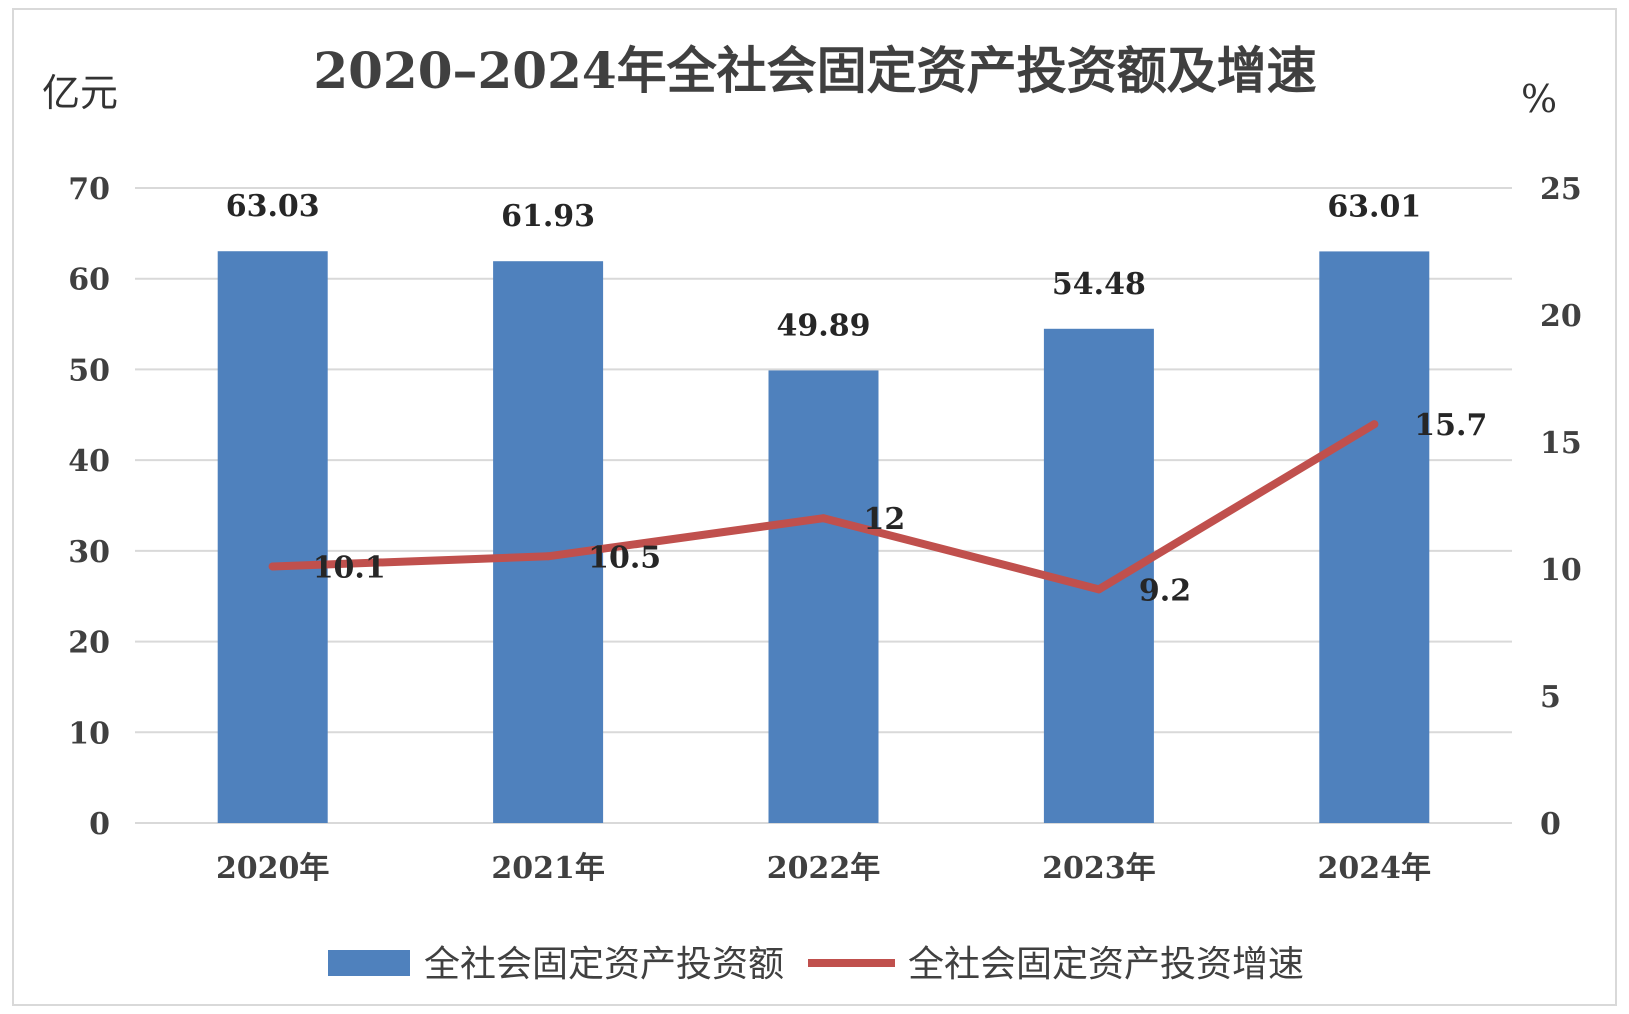 The height and width of the screenshot is (1014, 1629). Describe the element at coordinates (1561, 316) in the screenshot. I see `right-tick-label-4: 20` at that location.